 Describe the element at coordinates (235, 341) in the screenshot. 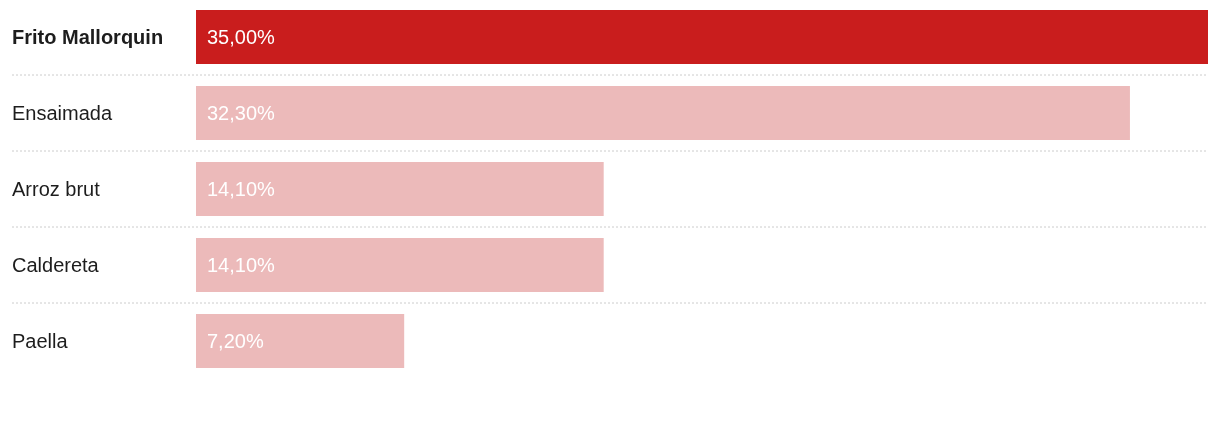

I see `data-label: 7,20%` at that location.